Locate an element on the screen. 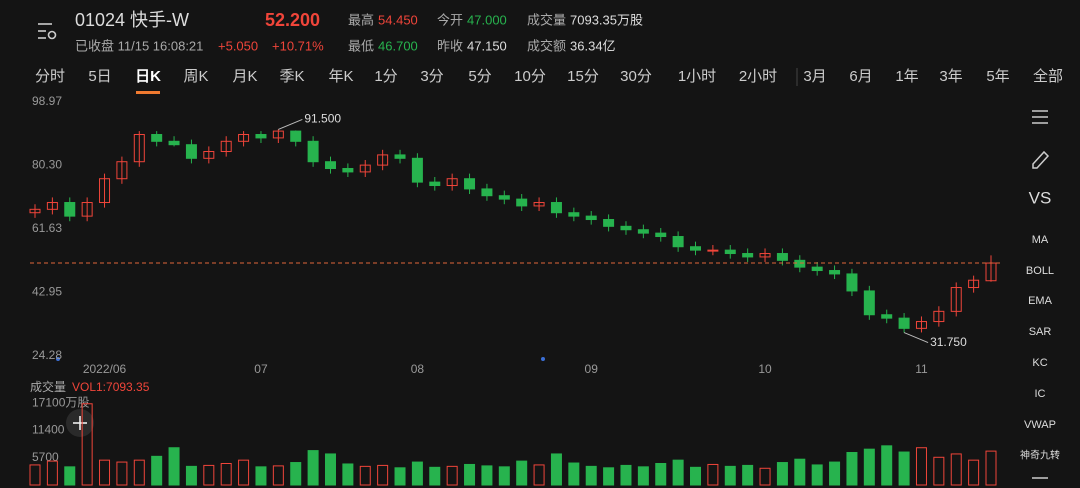  indicator-button: MA is located at coordinates (1040, 240).